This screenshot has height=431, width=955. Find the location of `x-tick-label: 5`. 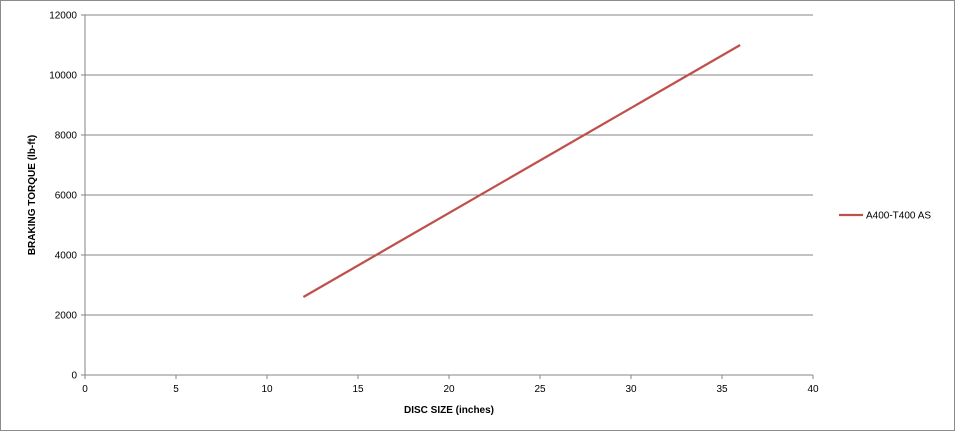

x-tick-label: 5 is located at coordinates (176, 389).